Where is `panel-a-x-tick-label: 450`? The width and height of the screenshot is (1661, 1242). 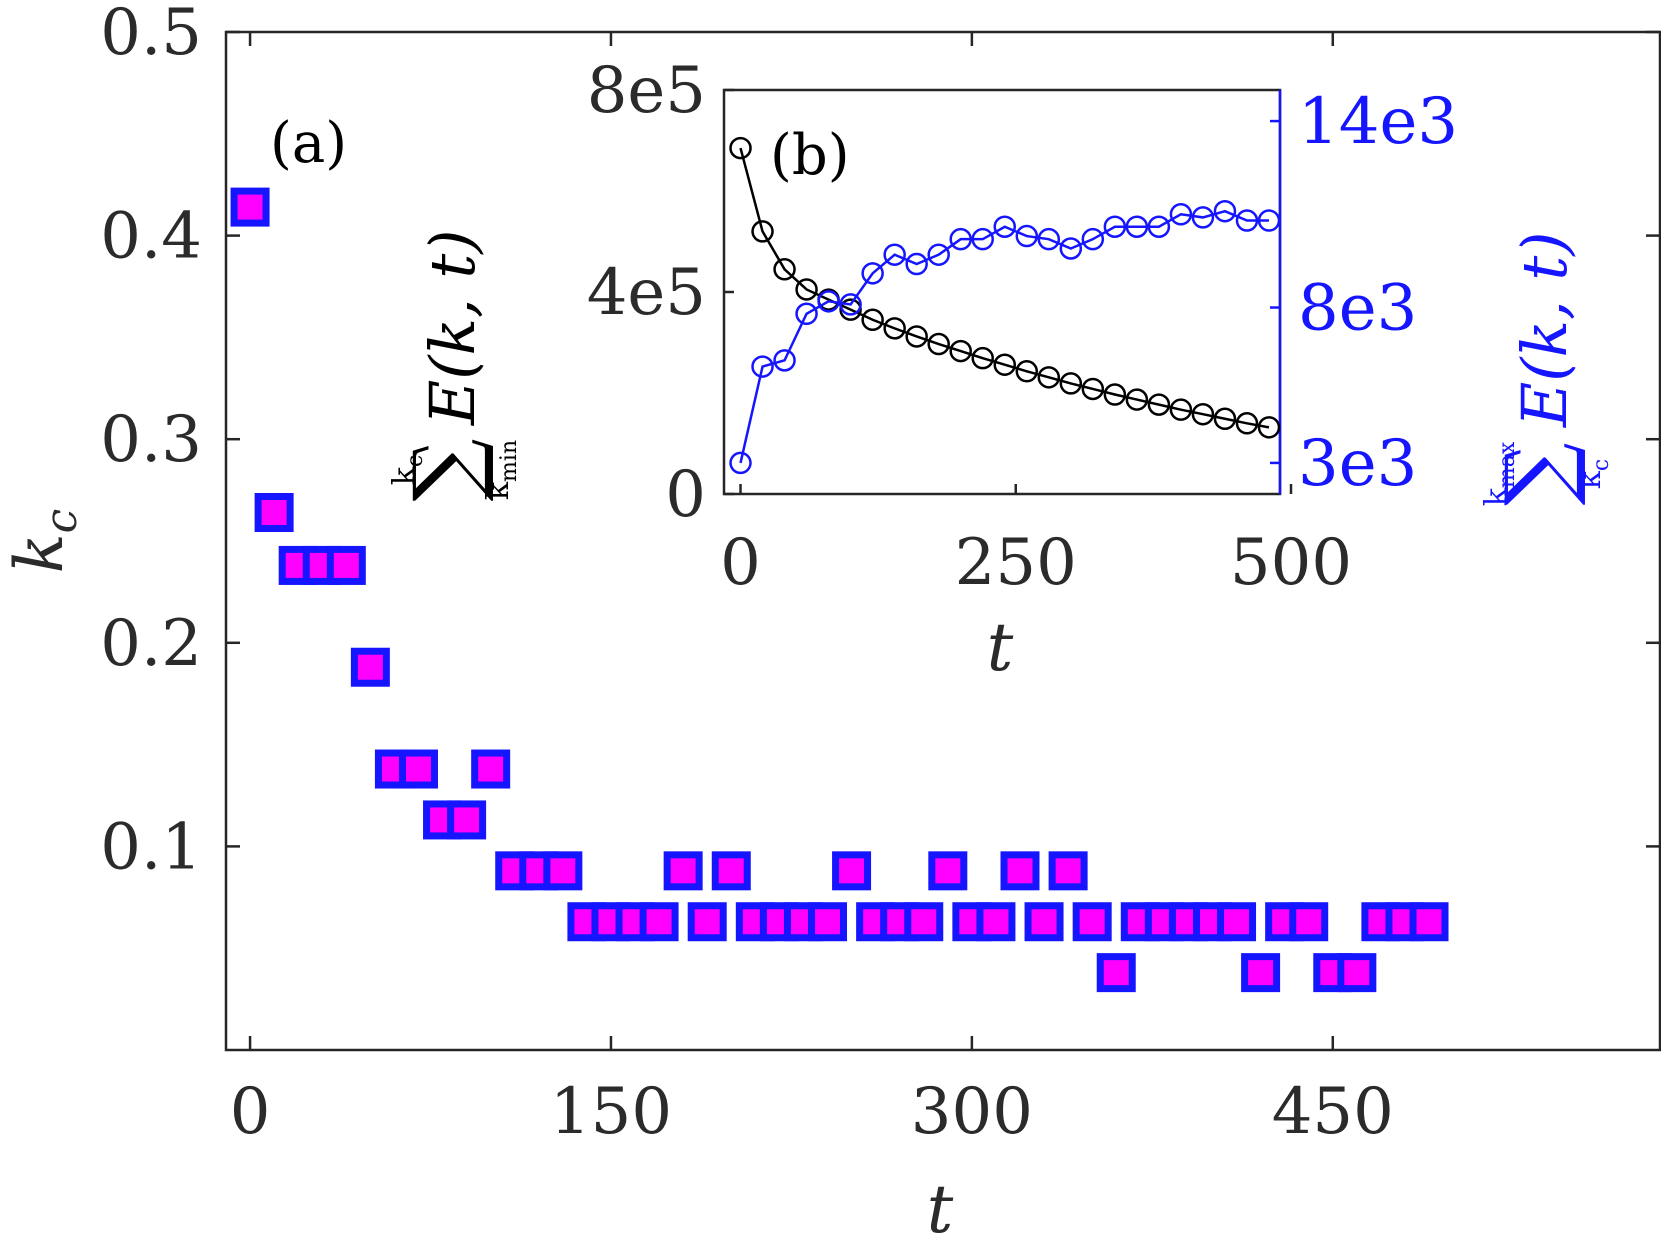 panel-a-x-tick-label: 450 is located at coordinates (1333, 1112).